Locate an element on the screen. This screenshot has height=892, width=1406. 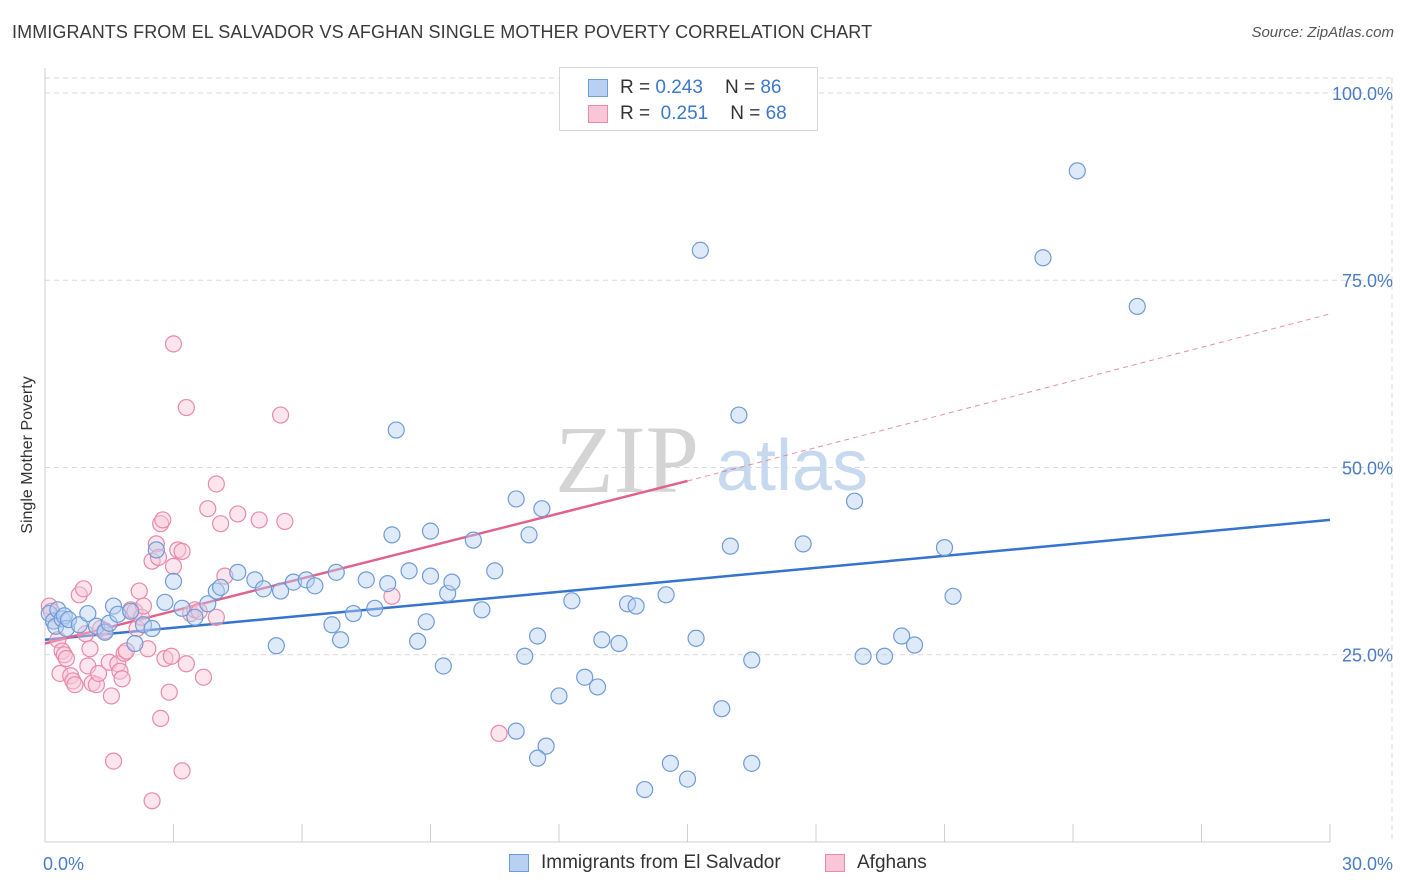
legend-swatch-blue is located at coordinates (598, 88).